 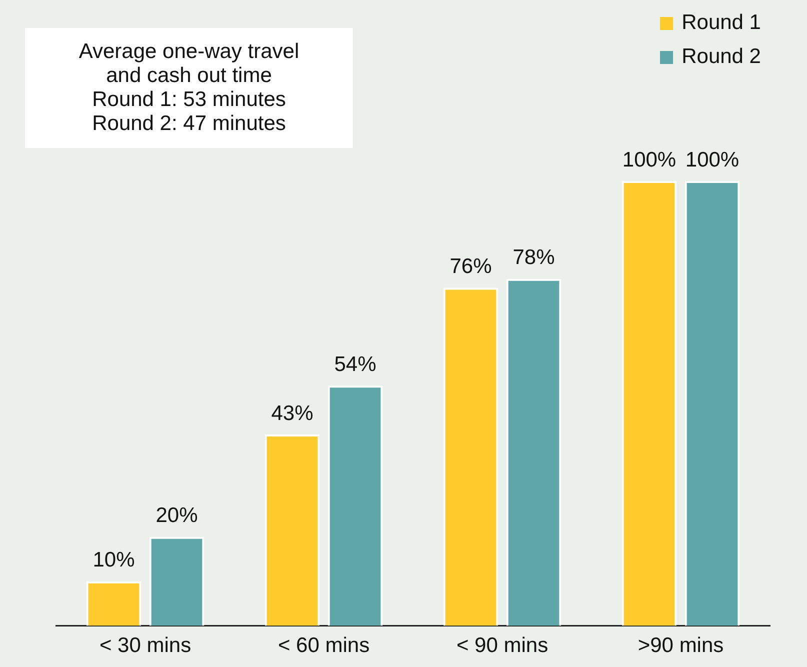 I want to click on text: Average one-way travel, so click(x=189, y=52).